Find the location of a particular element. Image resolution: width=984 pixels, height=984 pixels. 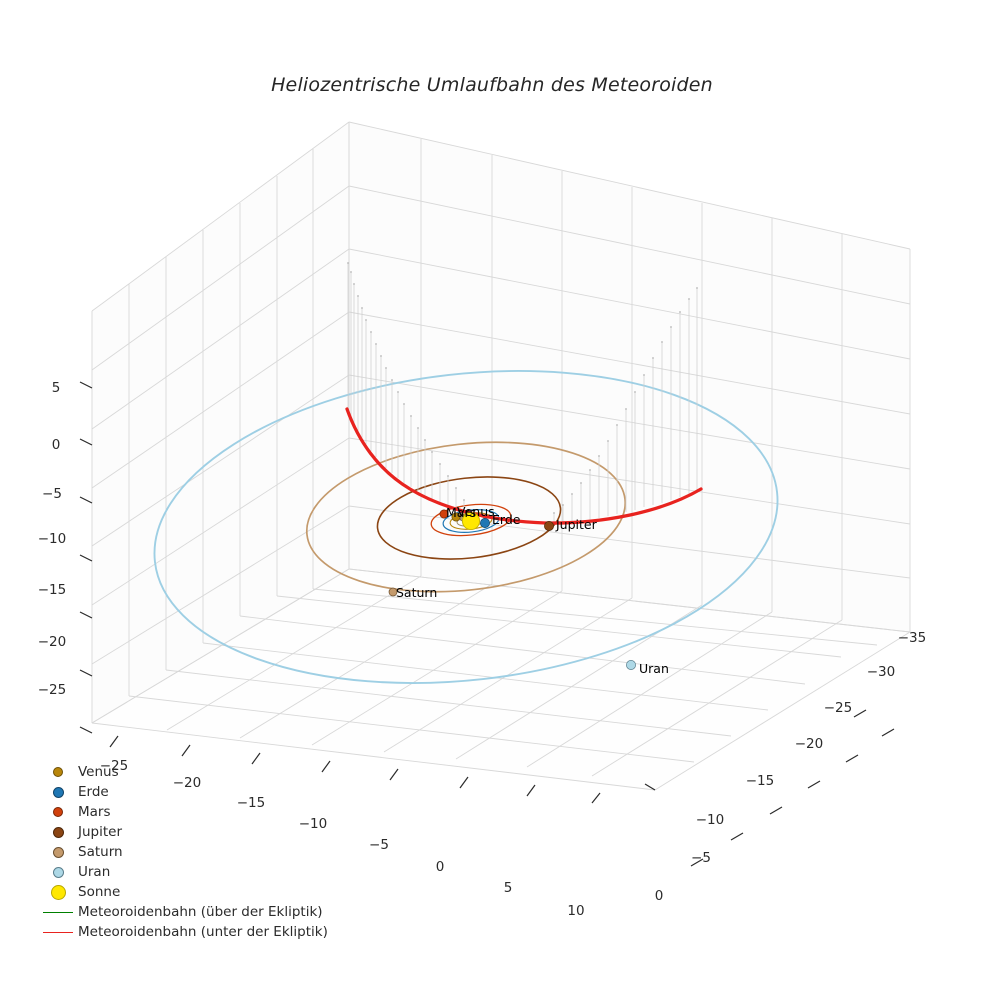

jupiter-marker-icon is located at coordinates (58, 832).